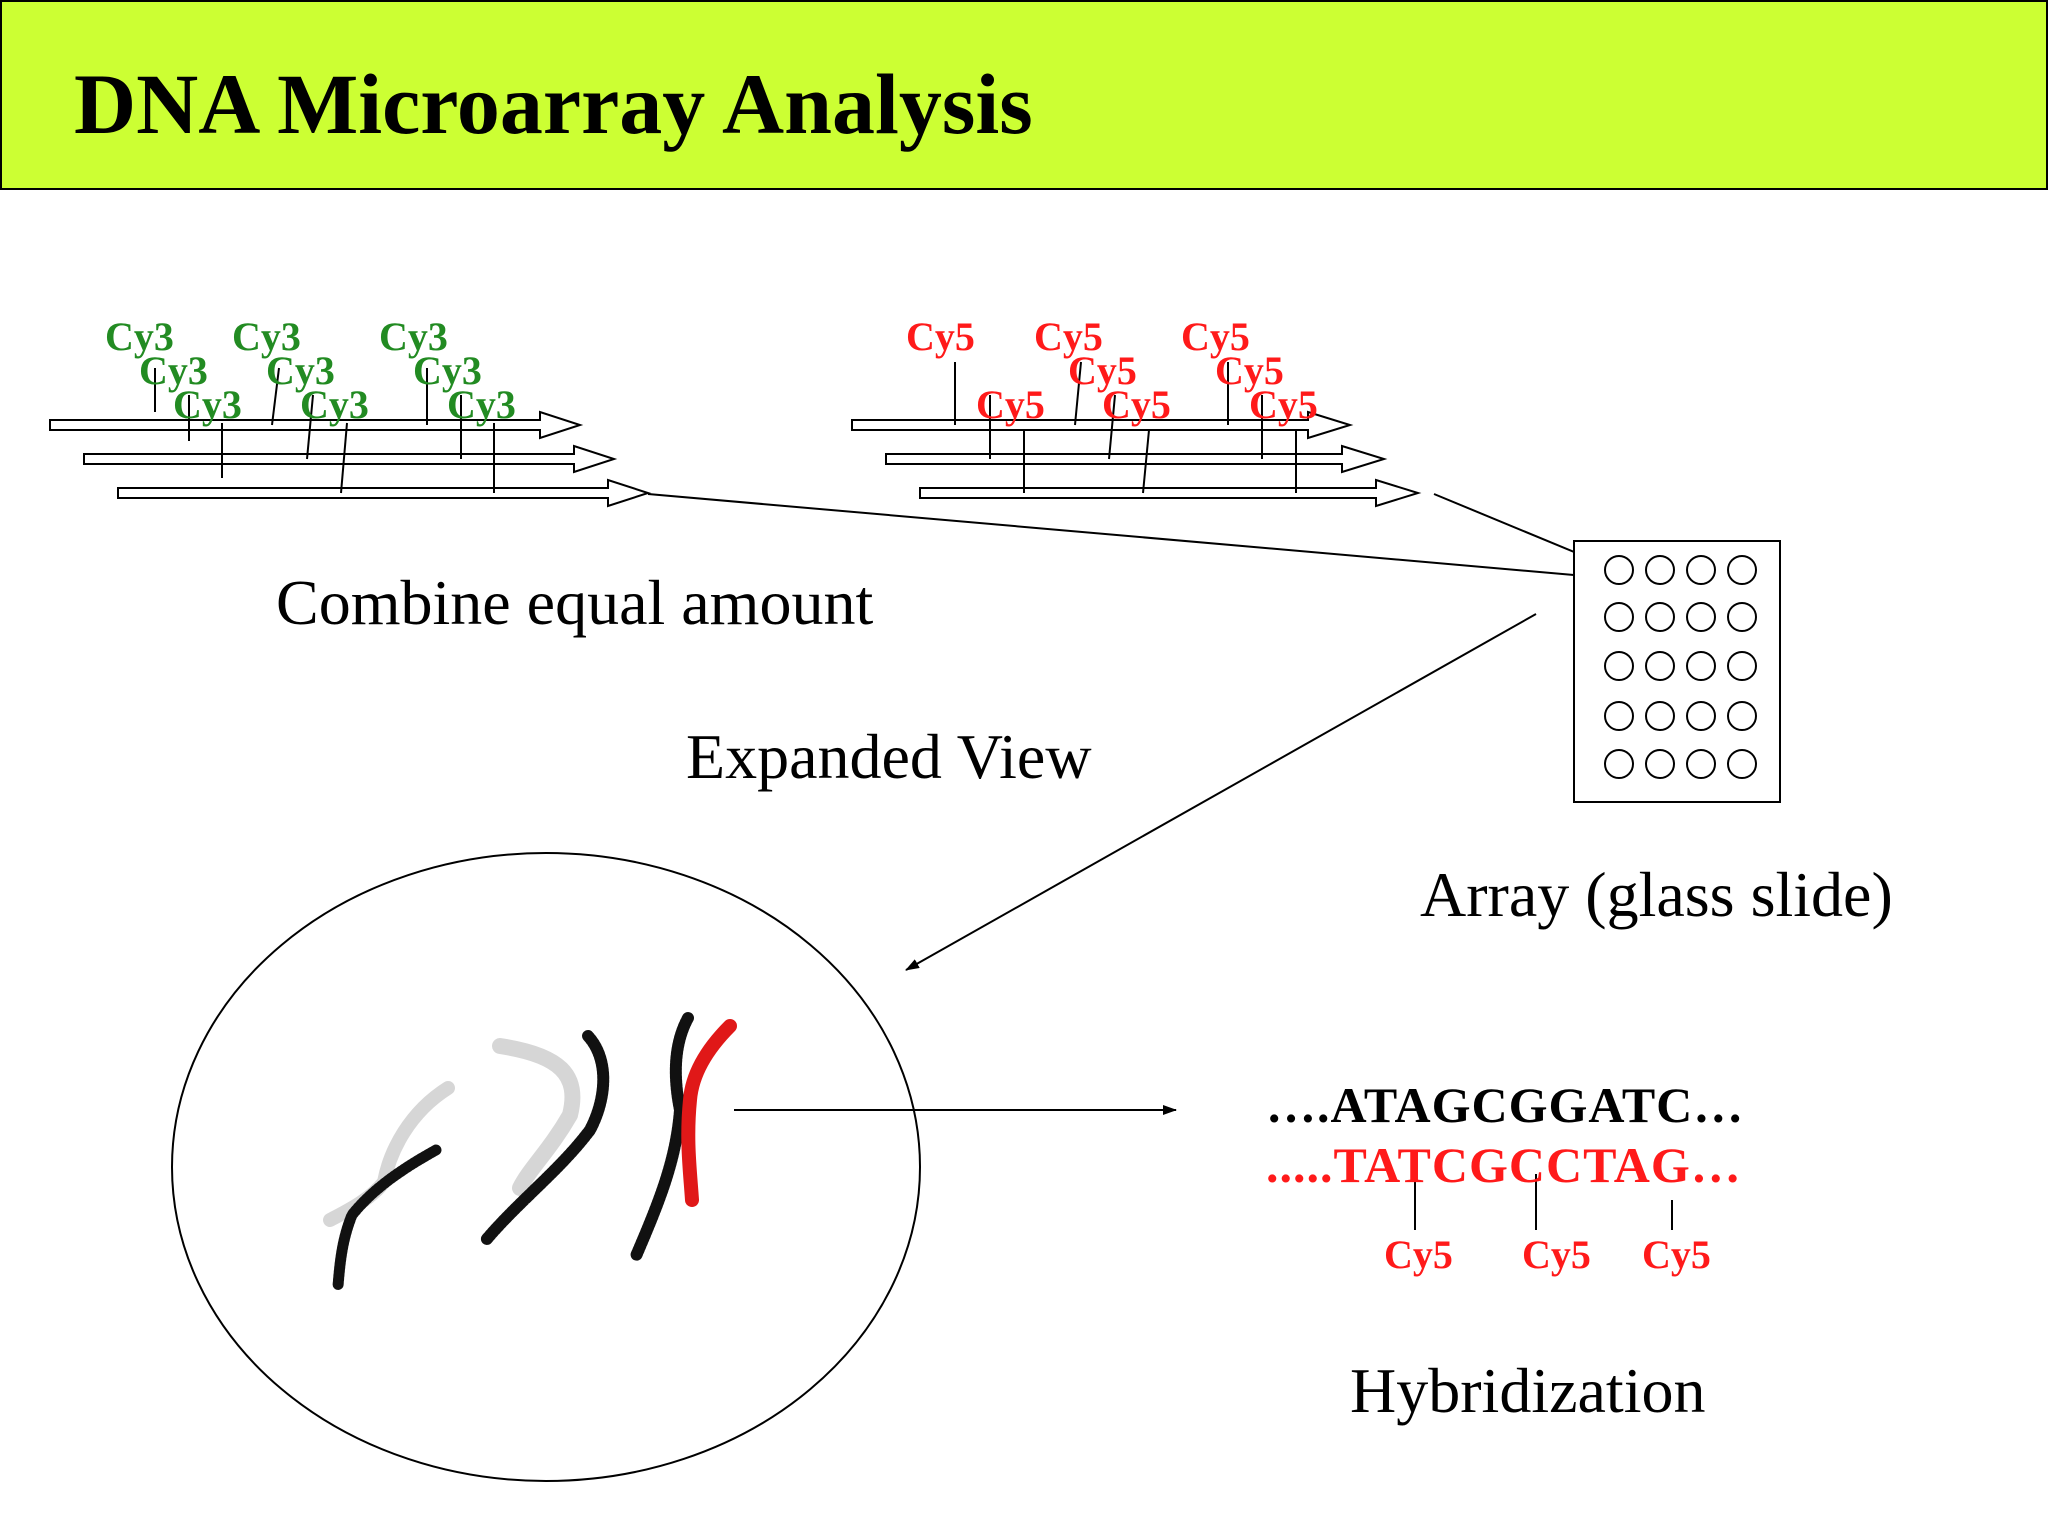 The image size is (2048, 1536). What do you see at coordinates (536, 1117) in the screenshot?
I see `strand-grey` at bounding box center [536, 1117].